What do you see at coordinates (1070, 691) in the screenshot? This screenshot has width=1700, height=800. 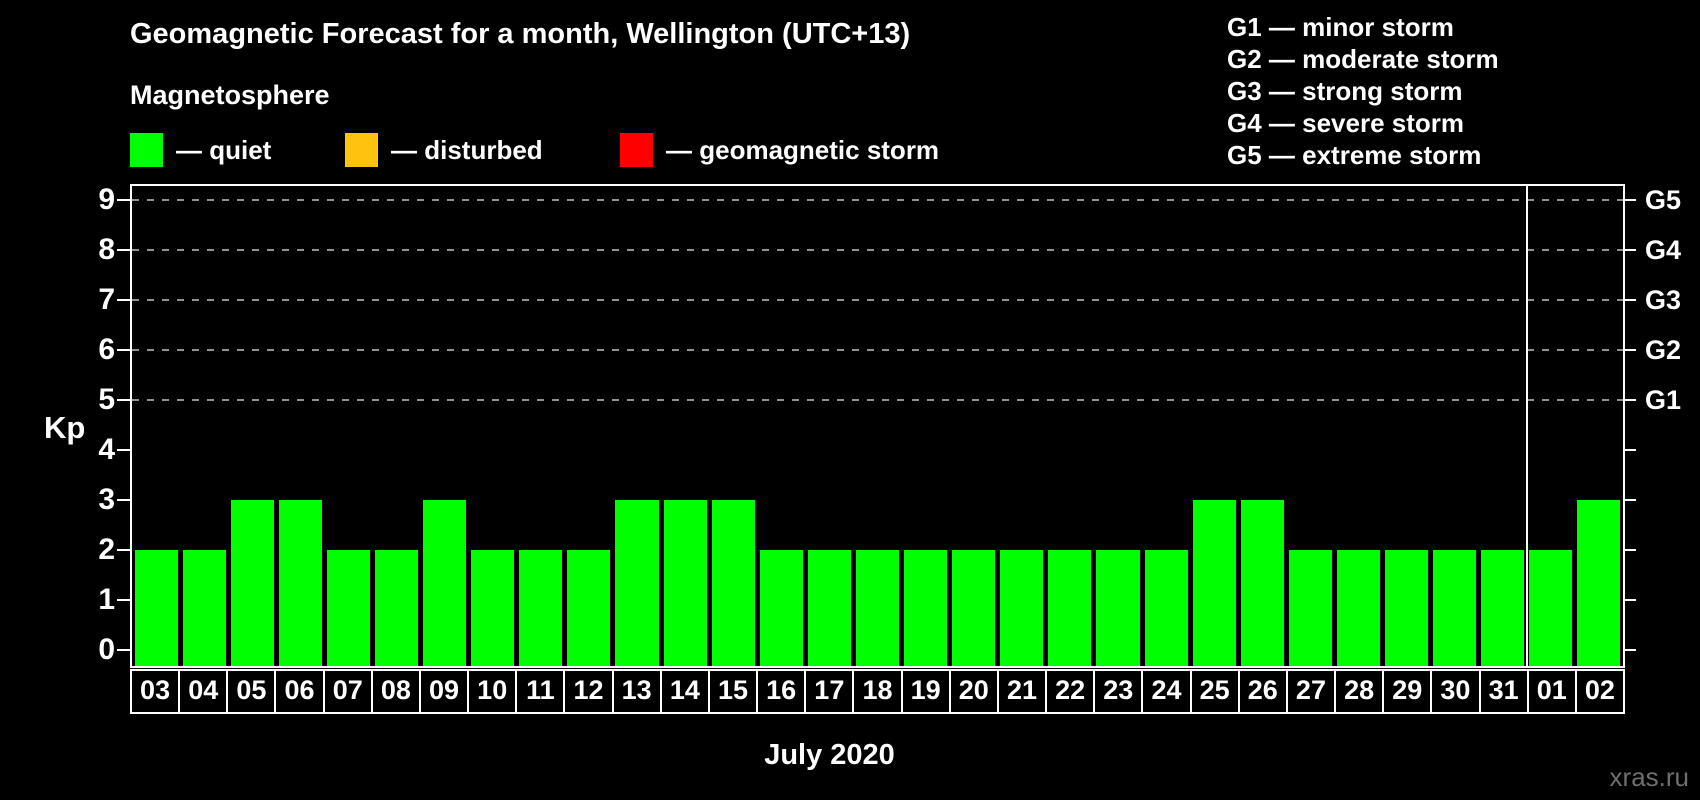 I see `day-cell-22: 22` at bounding box center [1070, 691].